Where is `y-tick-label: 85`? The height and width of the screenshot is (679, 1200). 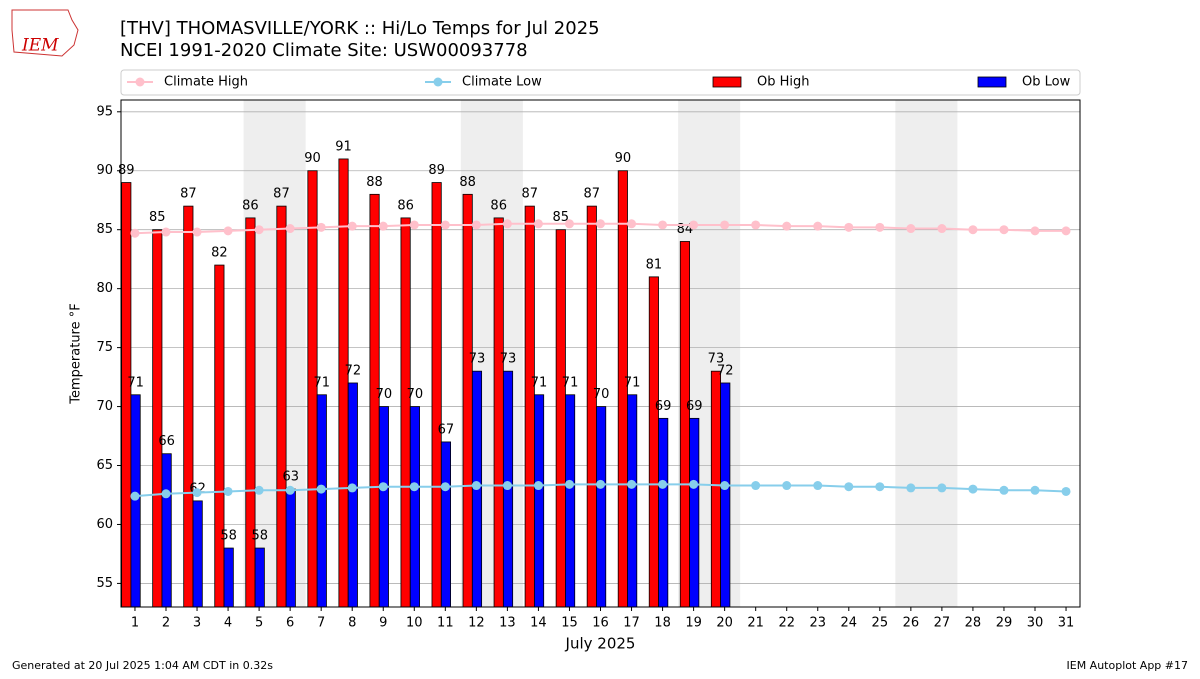 y-tick-label: 85 is located at coordinates (104, 229).